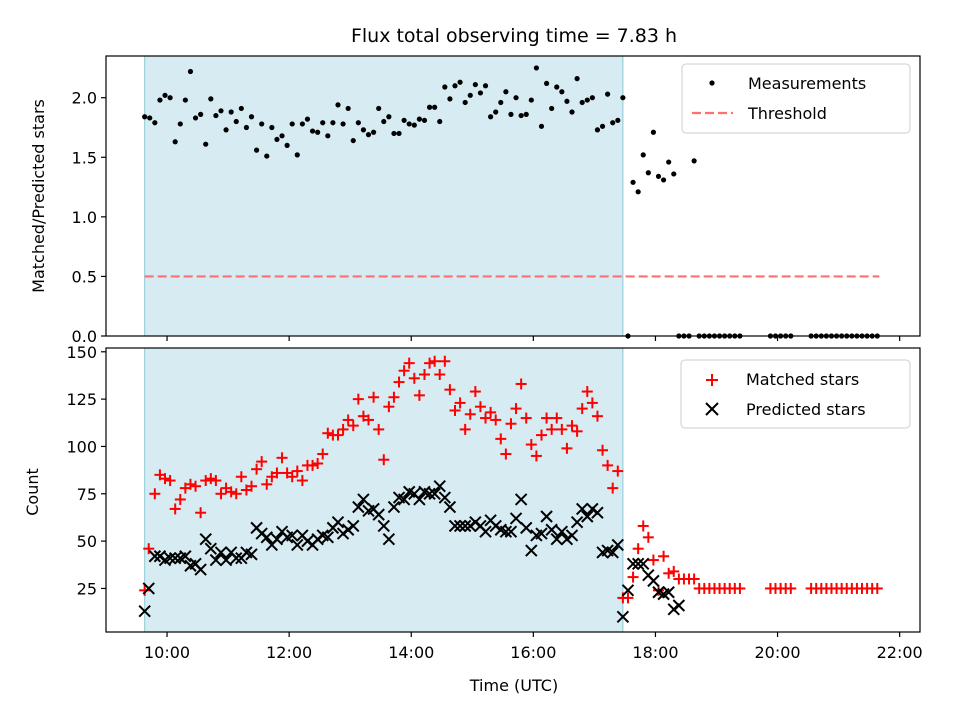  I want to click on bottom-y-tick-label: 125, so click(81, 399).